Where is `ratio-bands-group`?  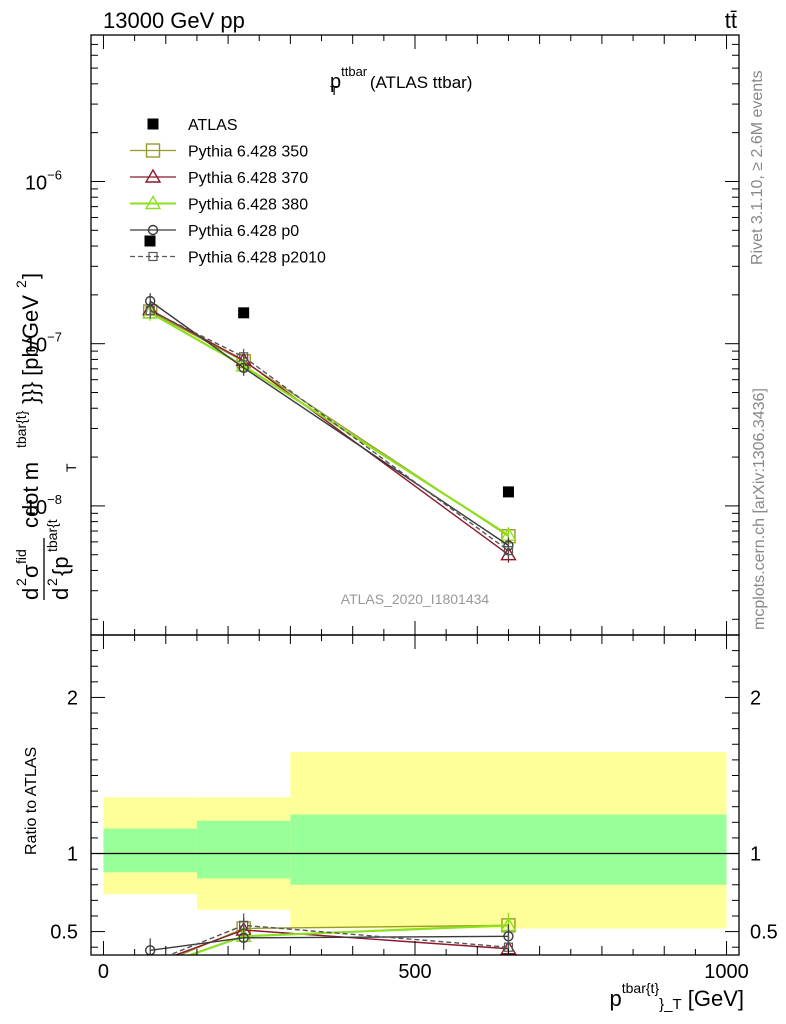
ratio-bands-group is located at coordinates (415, 840).